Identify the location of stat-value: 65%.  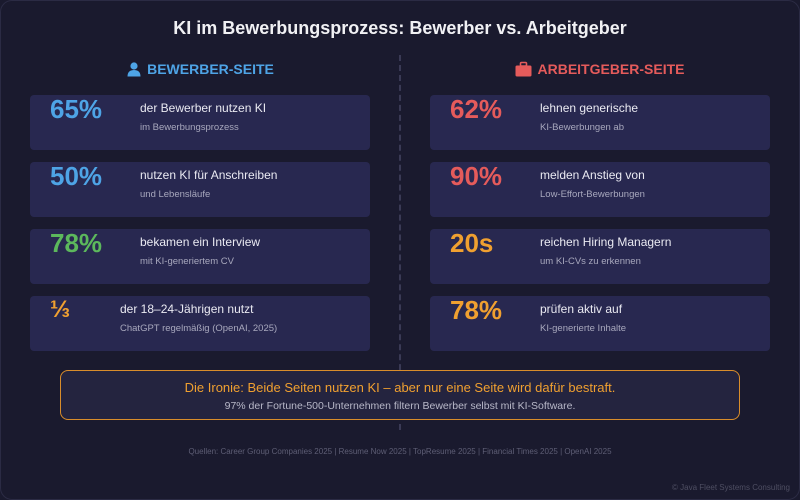
(76, 109).